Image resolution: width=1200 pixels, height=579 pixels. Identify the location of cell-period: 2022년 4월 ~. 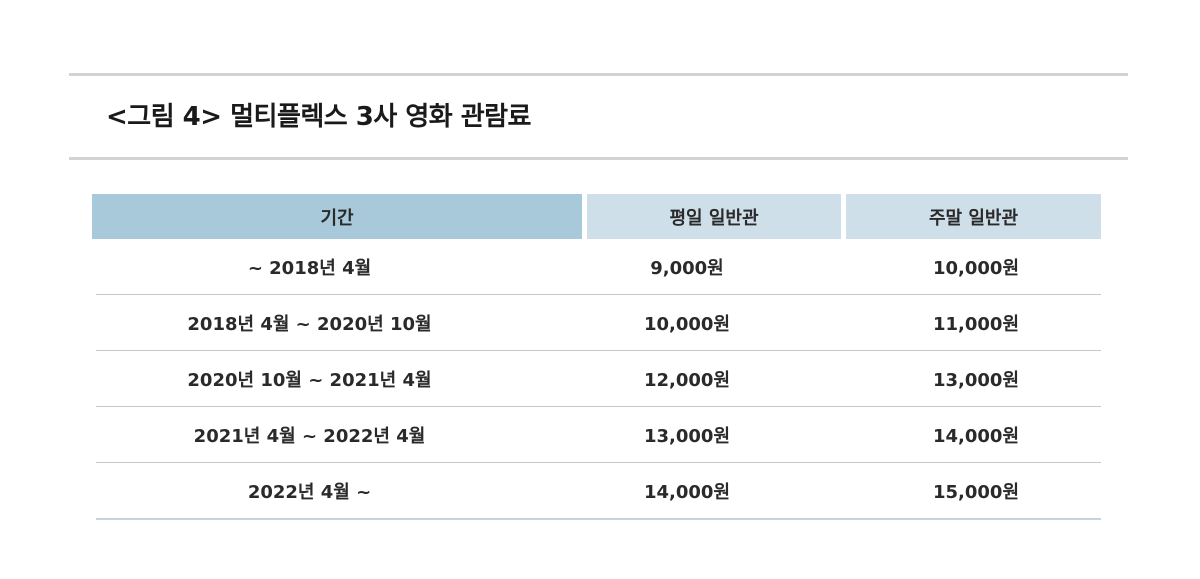
(309, 492).